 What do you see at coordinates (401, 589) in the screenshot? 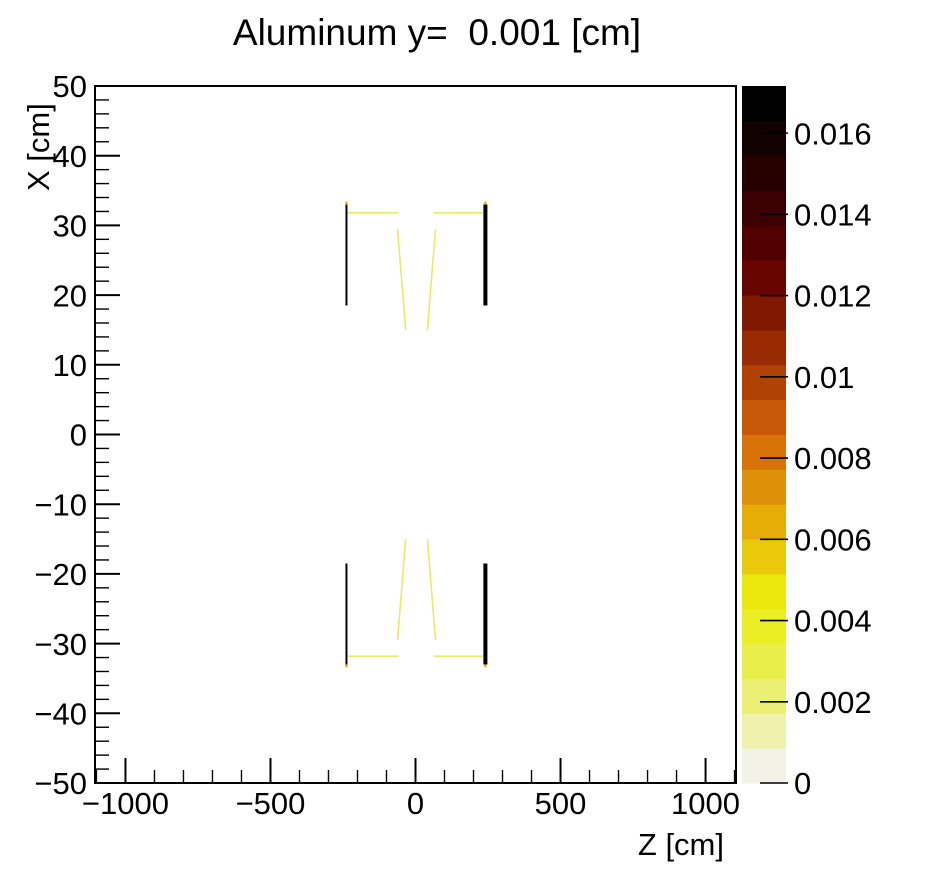
I see `geometry-segment-bottom-slant-left` at bounding box center [401, 589].